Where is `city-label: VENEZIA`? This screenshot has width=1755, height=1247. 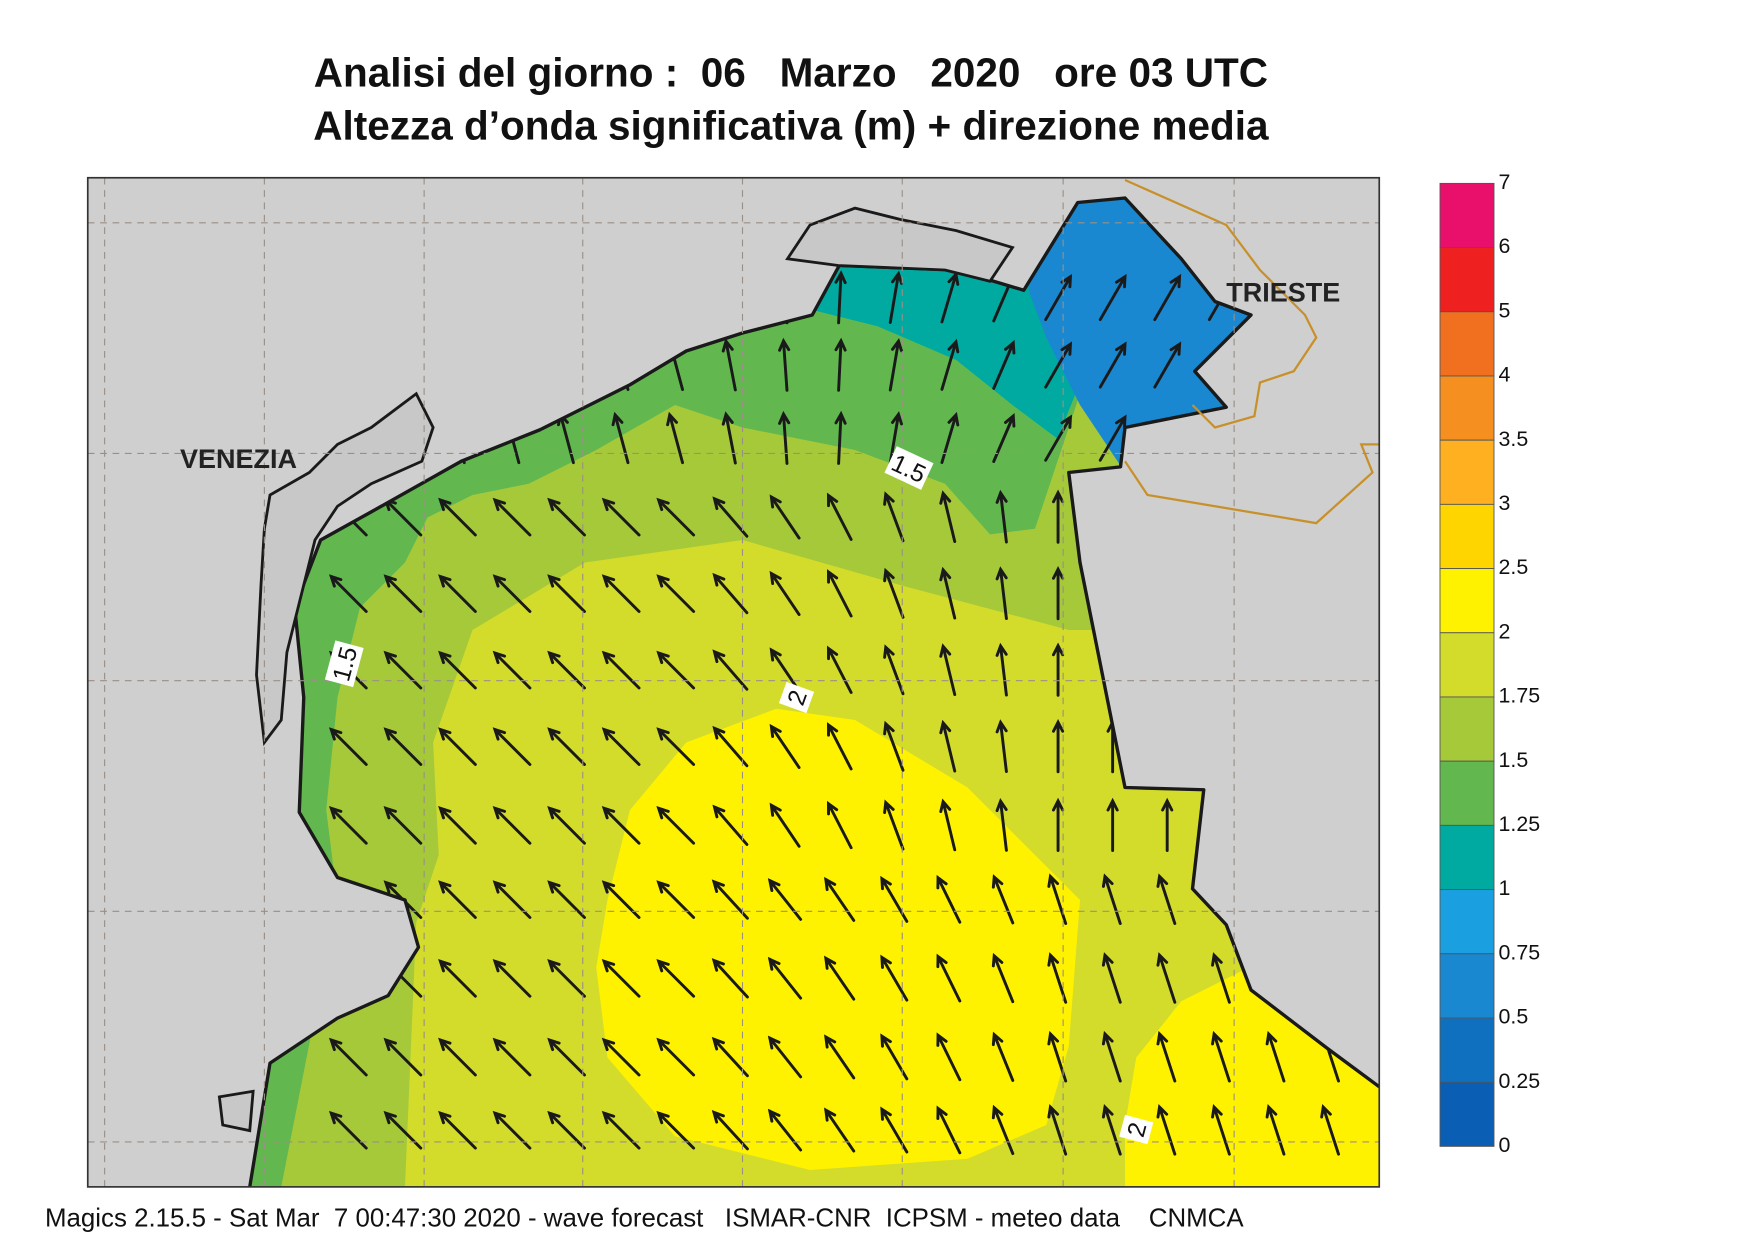
city-label: VENEZIA is located at coordinates (238, 459).